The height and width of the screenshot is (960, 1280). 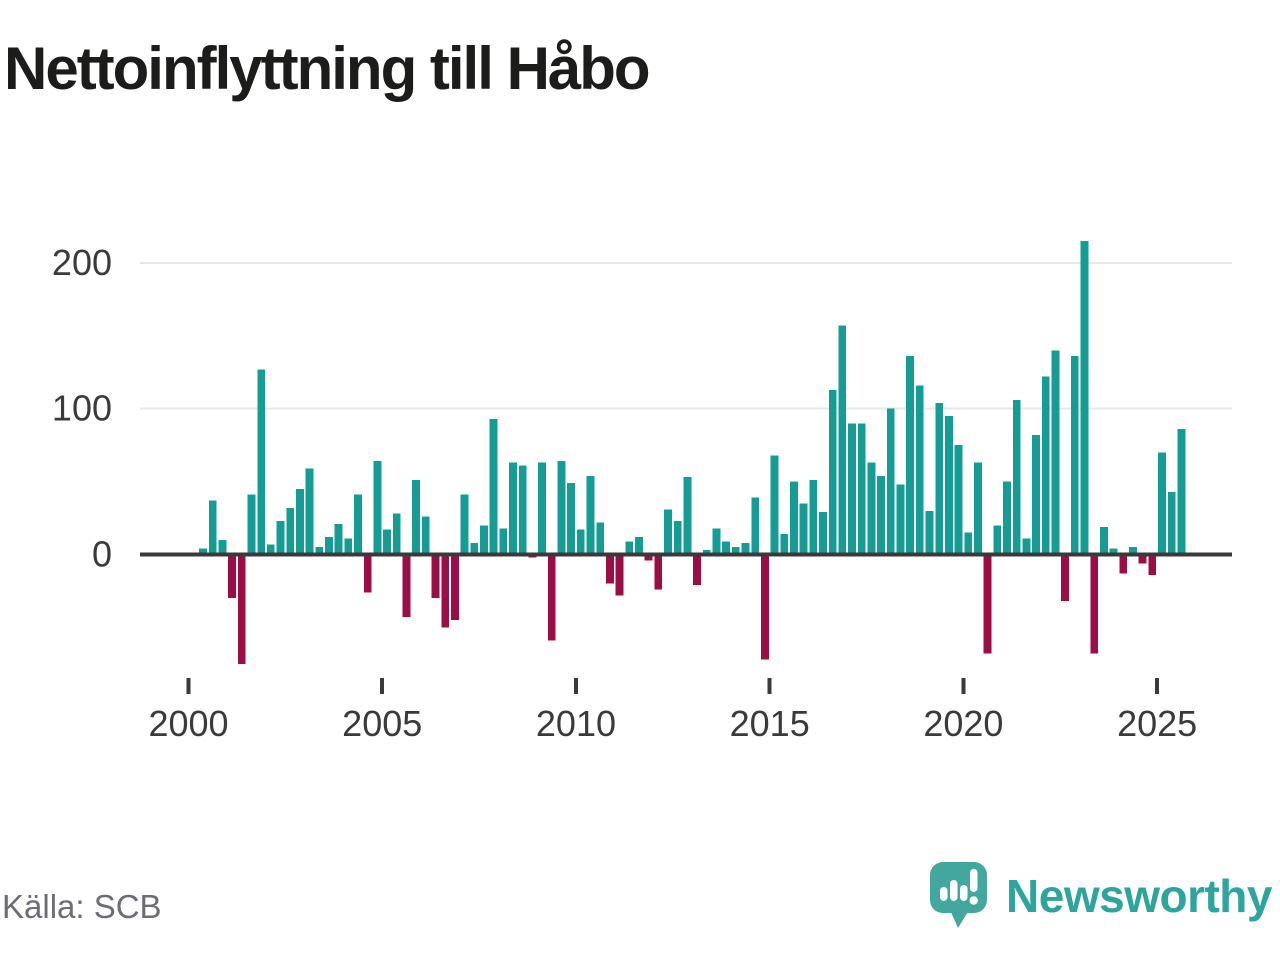 I want to click on x-tick-label-2025: 2025, so click(x=1157, y=723).